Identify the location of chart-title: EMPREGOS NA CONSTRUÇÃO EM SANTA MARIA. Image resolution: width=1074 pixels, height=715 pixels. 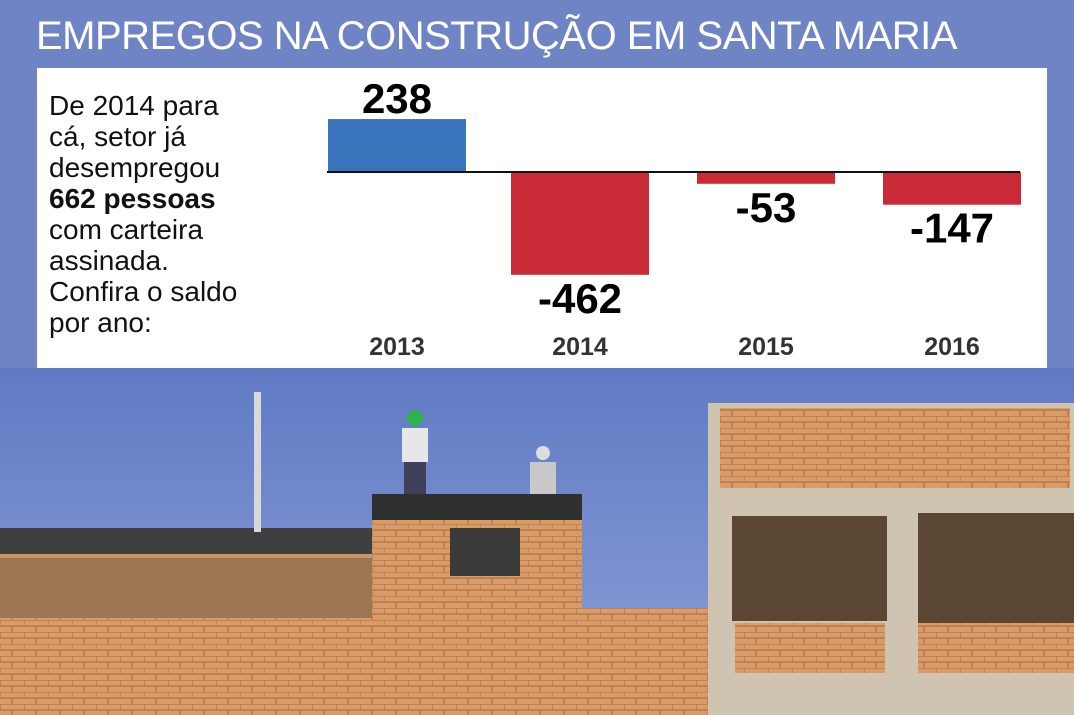
(496, 36).